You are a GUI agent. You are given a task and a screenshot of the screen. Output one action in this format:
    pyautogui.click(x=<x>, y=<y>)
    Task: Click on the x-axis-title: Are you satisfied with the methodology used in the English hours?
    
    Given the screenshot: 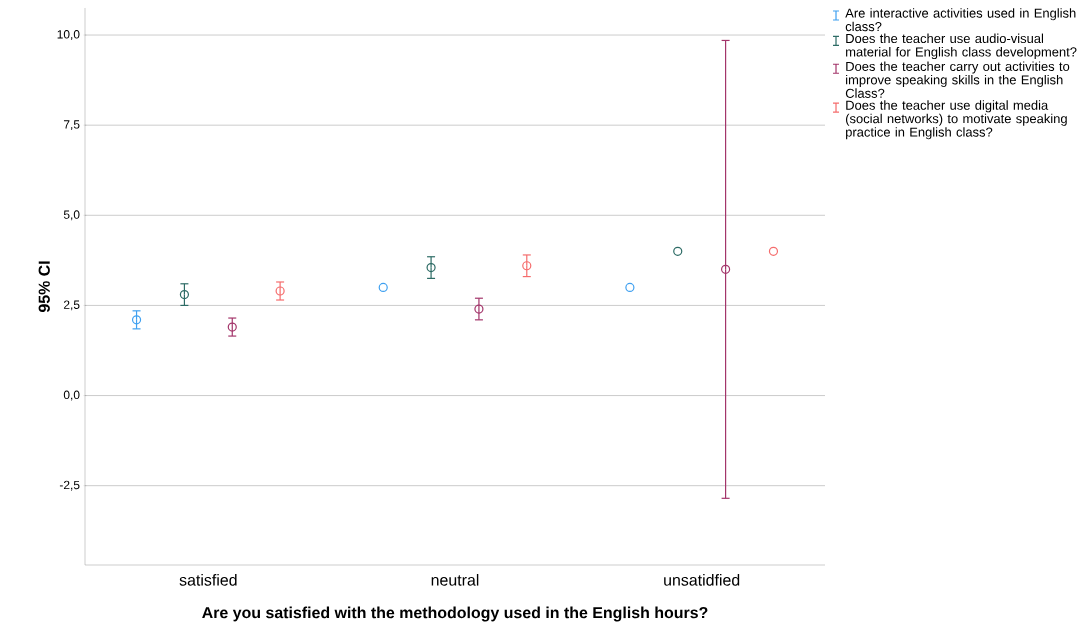 What is the action you would take?
    pyautogui.click(x=455, y=614)
    